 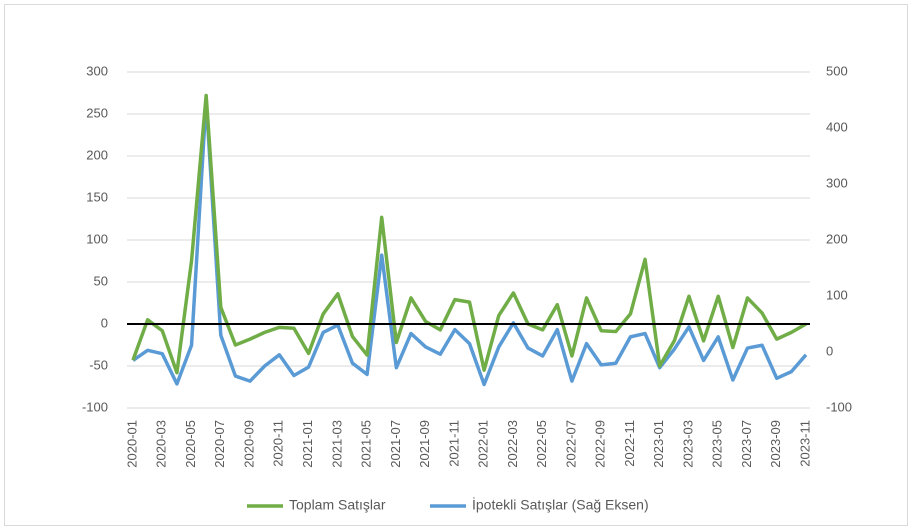 I want to click on y2-tick-label: -100, so click(x=839, y=406).